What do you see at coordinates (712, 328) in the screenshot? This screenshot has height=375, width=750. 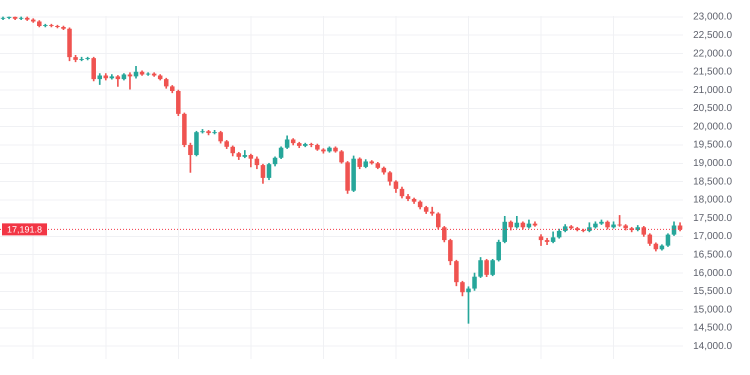 I see `y-tick-label: 14,500.0` at bounding box center [712, 328].